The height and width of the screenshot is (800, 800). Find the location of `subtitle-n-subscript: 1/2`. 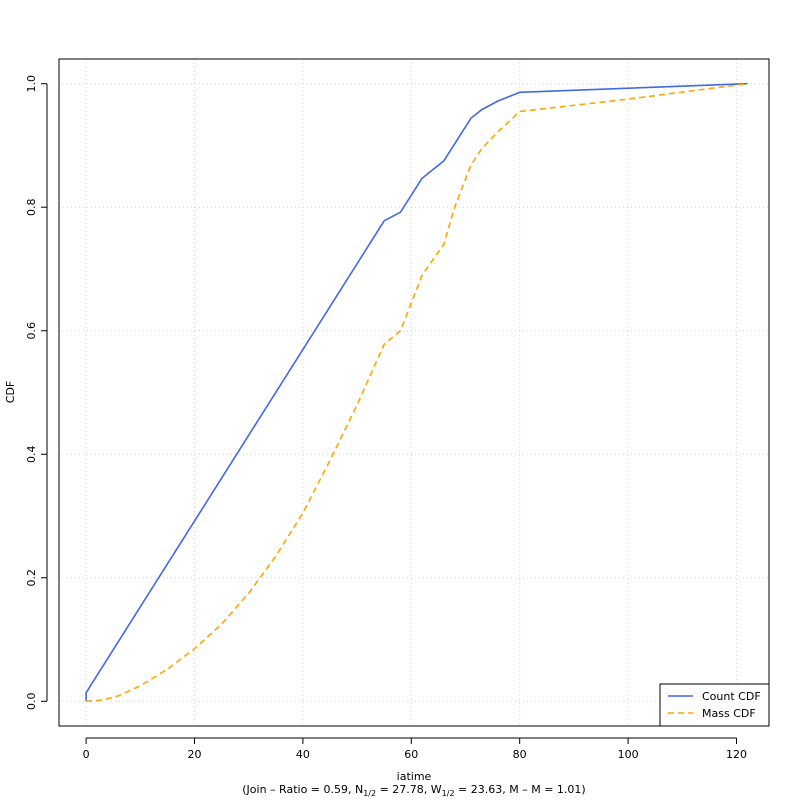

subtitle-n-subscript: 1/2 is located at coordinates (369, 793).